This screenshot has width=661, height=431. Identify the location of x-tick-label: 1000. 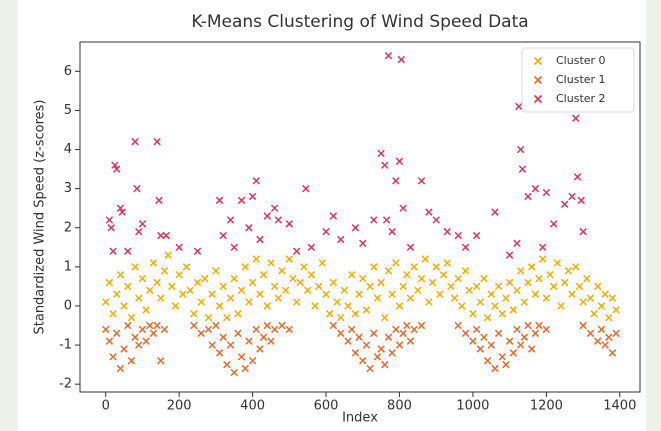
(472, 406).